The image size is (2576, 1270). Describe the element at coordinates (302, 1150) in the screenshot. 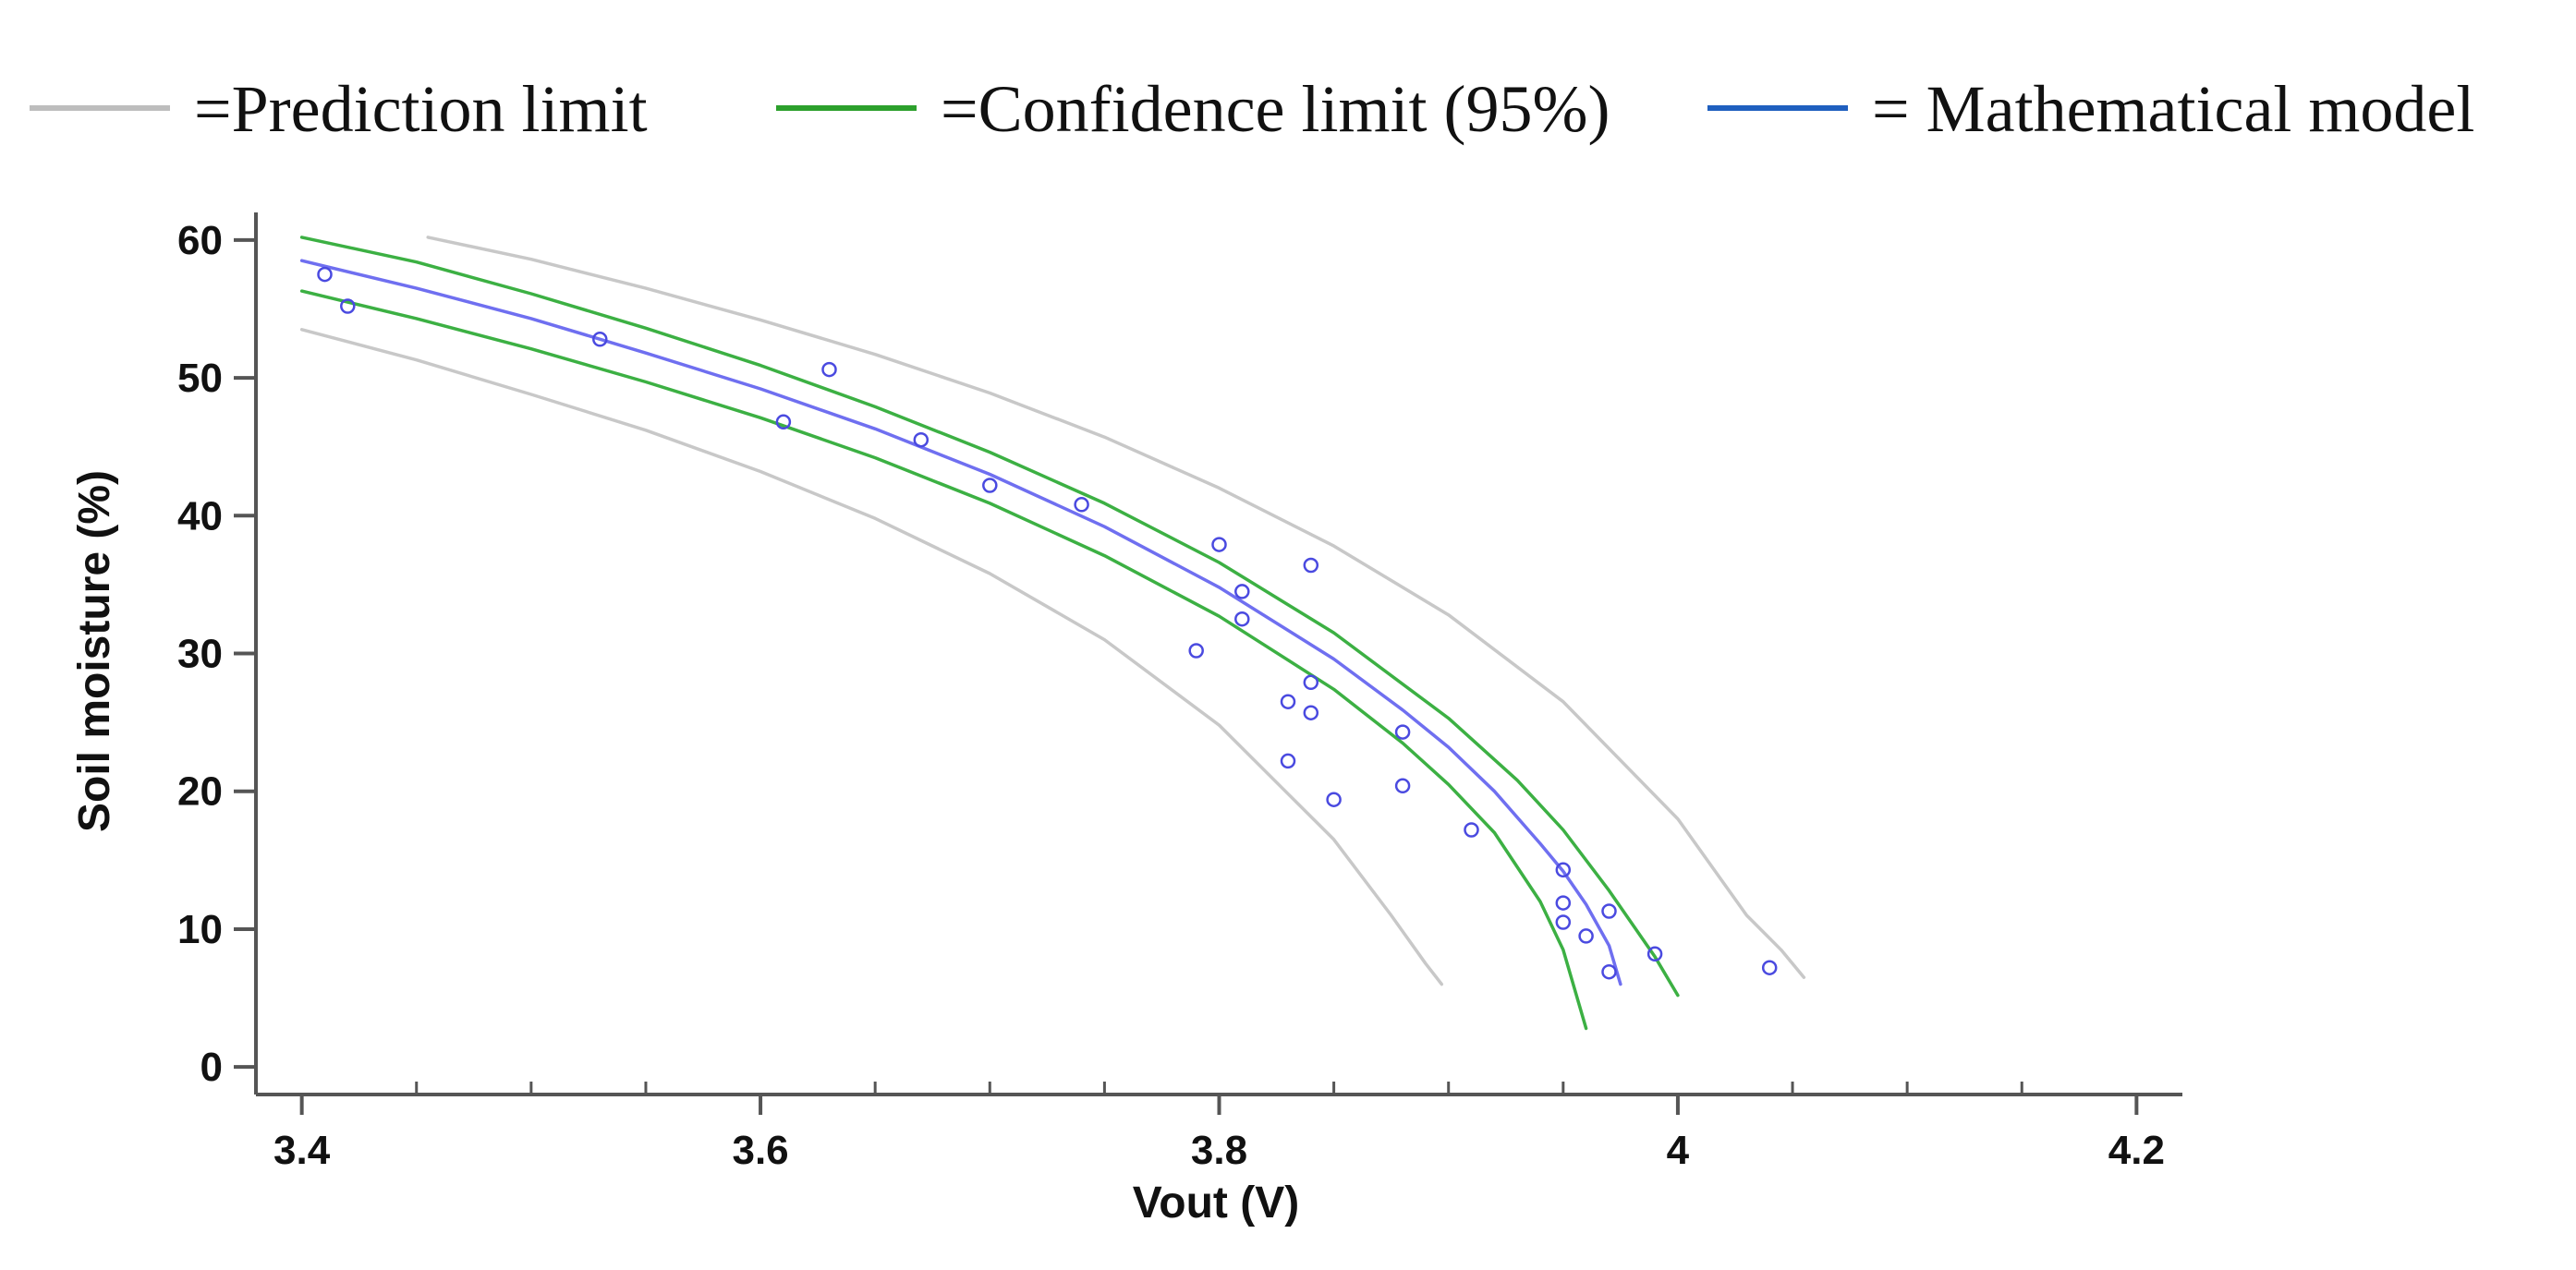

I see `x-tick-label: 3.4` at that location.